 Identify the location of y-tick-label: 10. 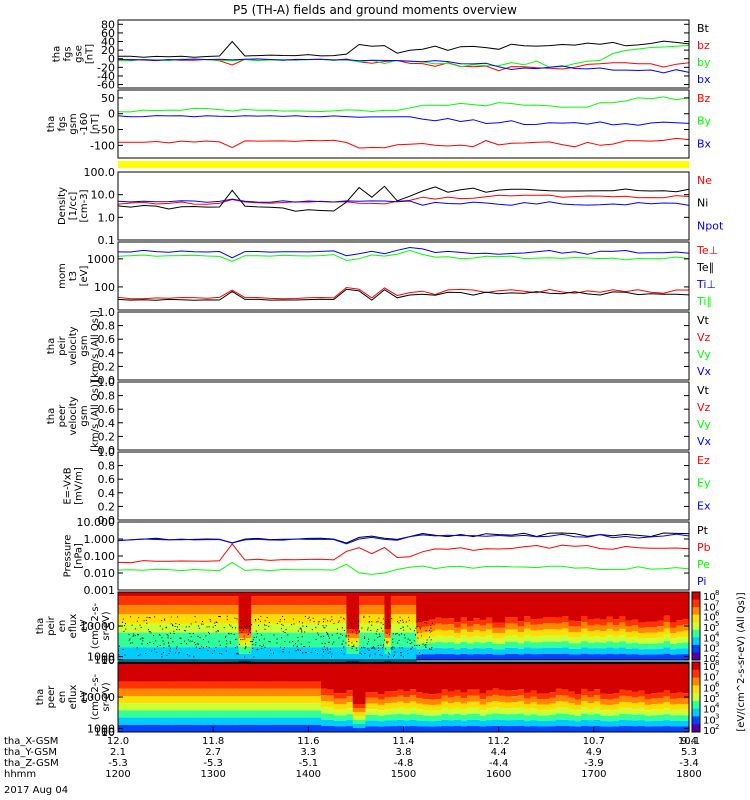
(108, 660).